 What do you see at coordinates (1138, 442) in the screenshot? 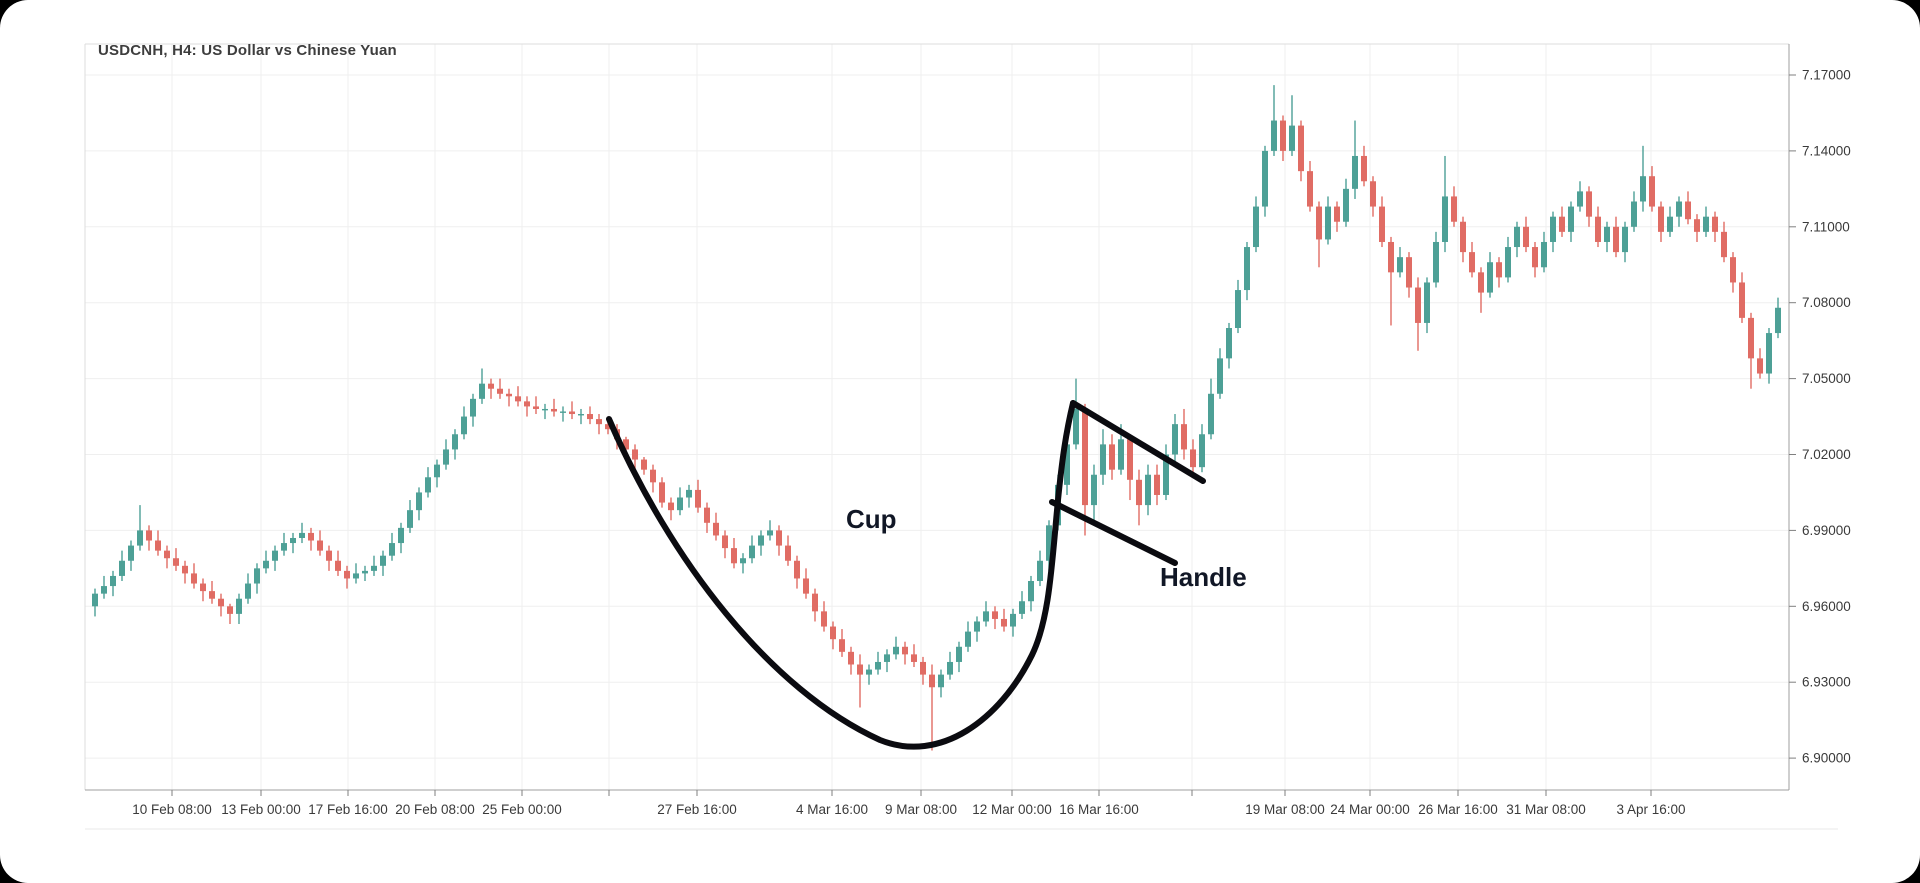
I see `handle-upper-line` at bounding box center [1138, 442].